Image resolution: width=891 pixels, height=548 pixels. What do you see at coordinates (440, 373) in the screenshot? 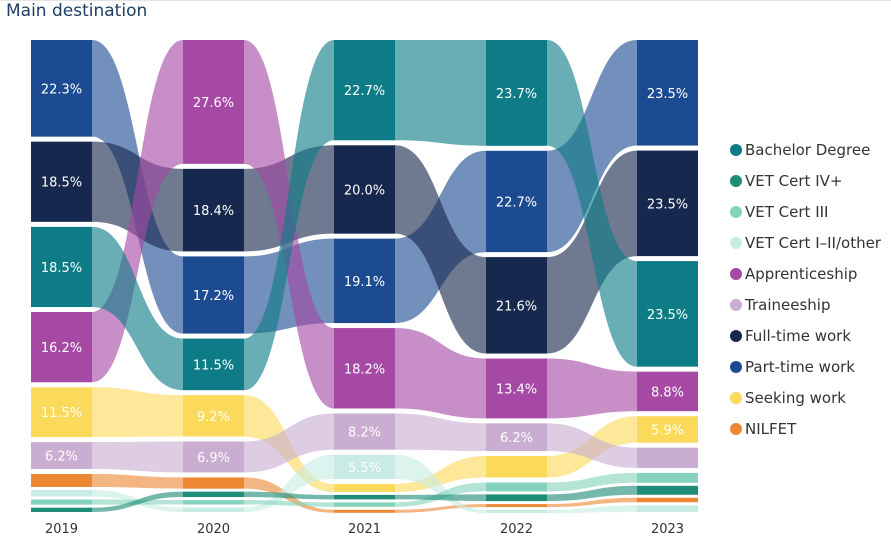
I see `flow-apprenticeship-2021-2022` at bounding box center [440, 373].